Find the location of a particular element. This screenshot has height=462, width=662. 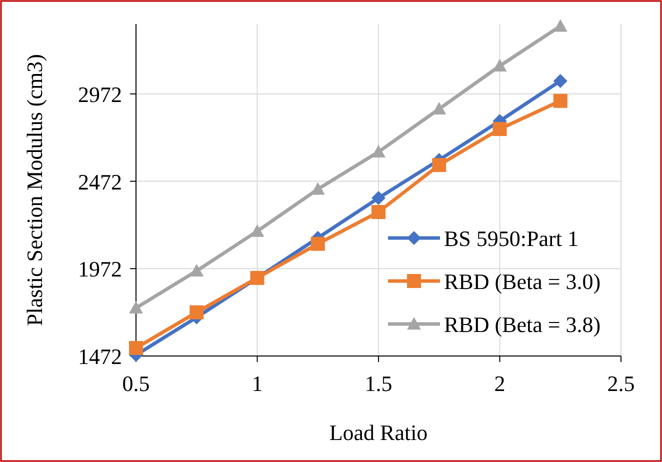

x-tick-label: 2 is located at coordinates (500, 383).